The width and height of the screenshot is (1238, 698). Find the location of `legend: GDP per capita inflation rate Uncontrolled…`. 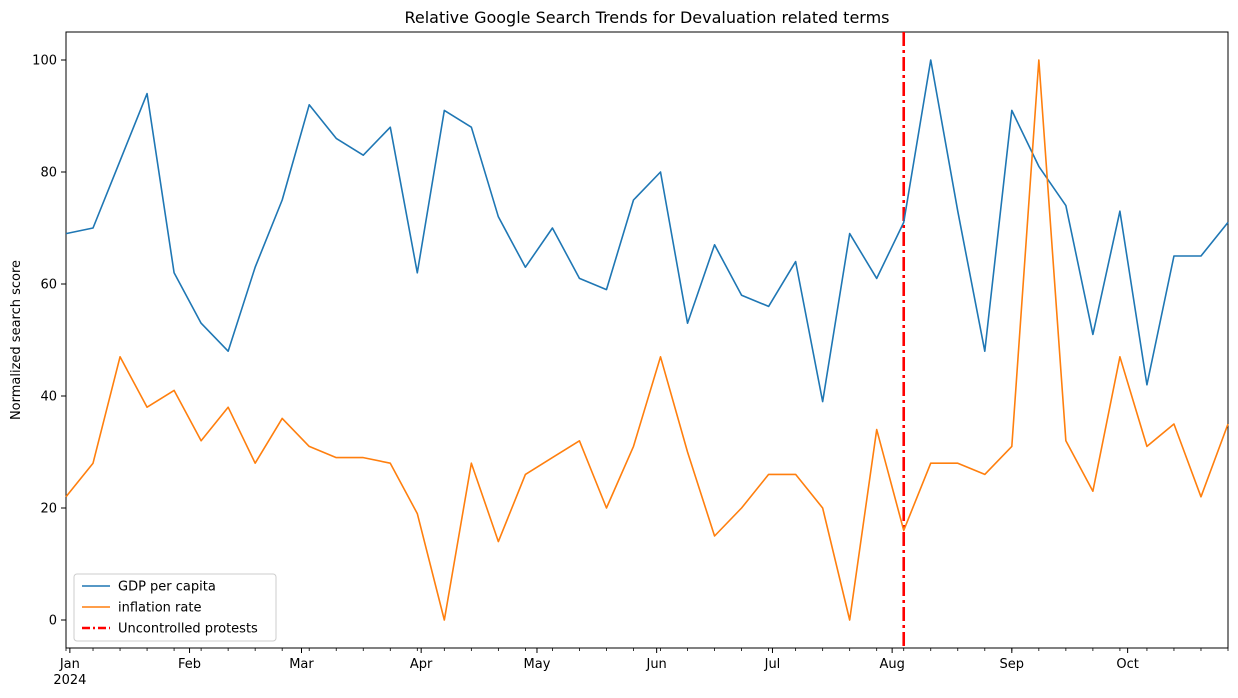

legend: GDP per capita inflation rate Uncontrolled… is located at coordinates (175, 607).